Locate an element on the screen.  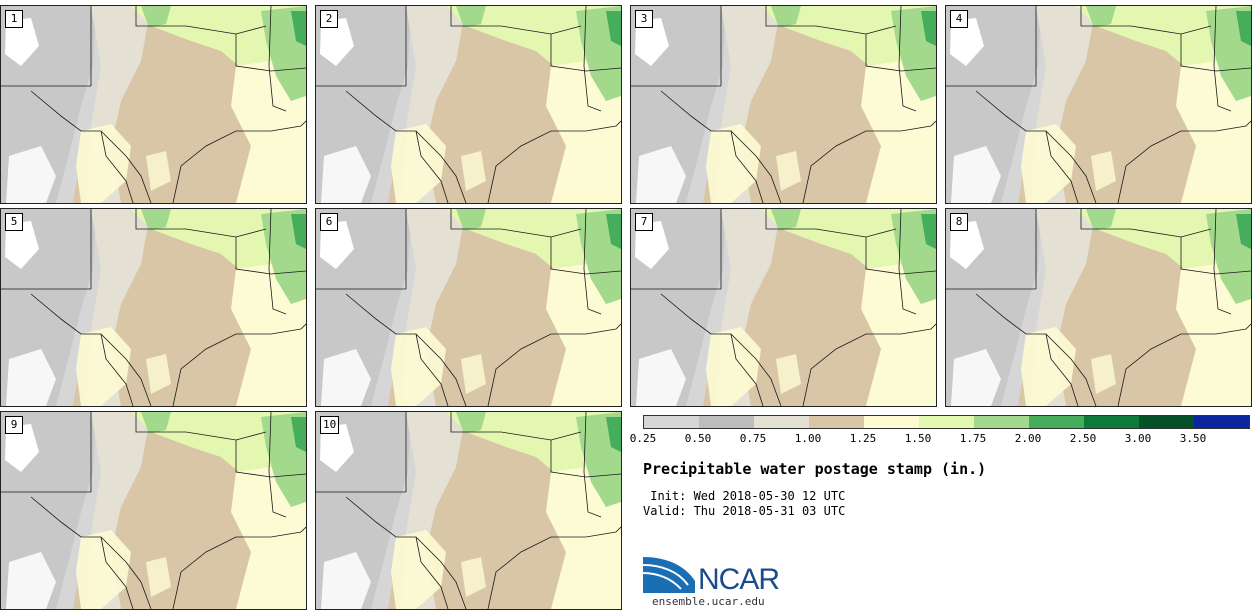
colorbar-tick-label: 3.50 is located at coordinates (1193, 438).